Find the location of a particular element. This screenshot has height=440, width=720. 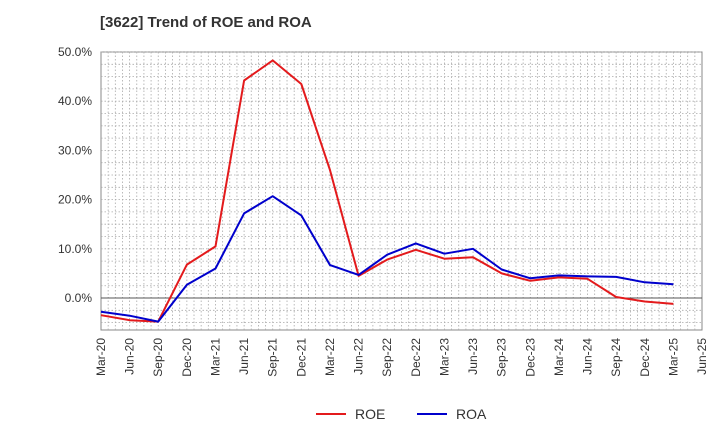

x-tick-label: Jun-25 is located at coordinates (702, 356).